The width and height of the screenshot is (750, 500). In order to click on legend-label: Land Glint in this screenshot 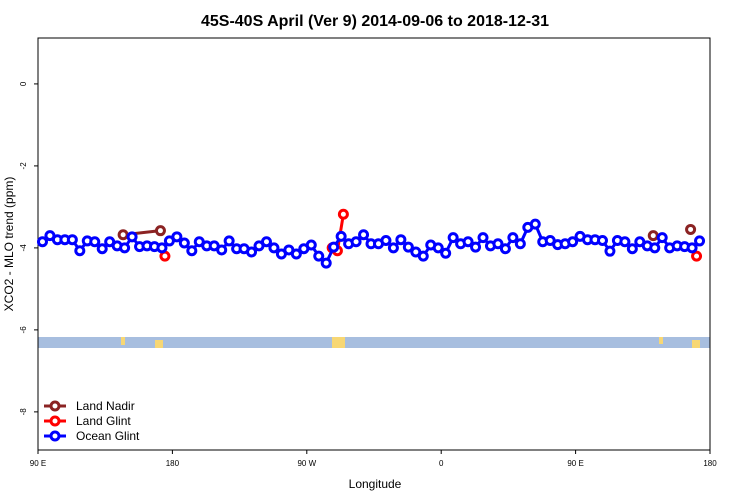, I will do `click(103, 421)`.